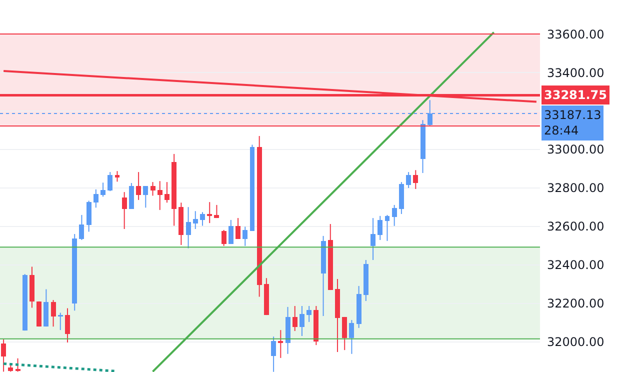 Image resolution: width=622 pixels, height=372 pixels. What do you see at coordinates (573, 115) in the screenshot?
I see `ref-line-label: 33187.13` at bounding box center [573, 115].